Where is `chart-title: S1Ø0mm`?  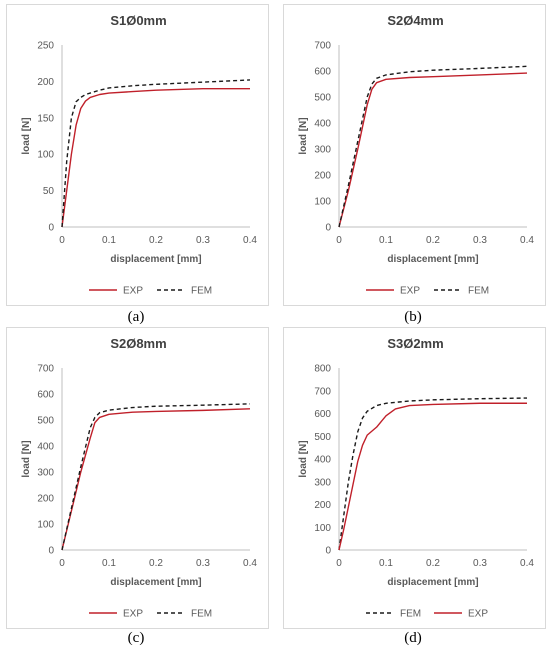
chart-title: S1Ø0mm is located at coordinates (138, 20).